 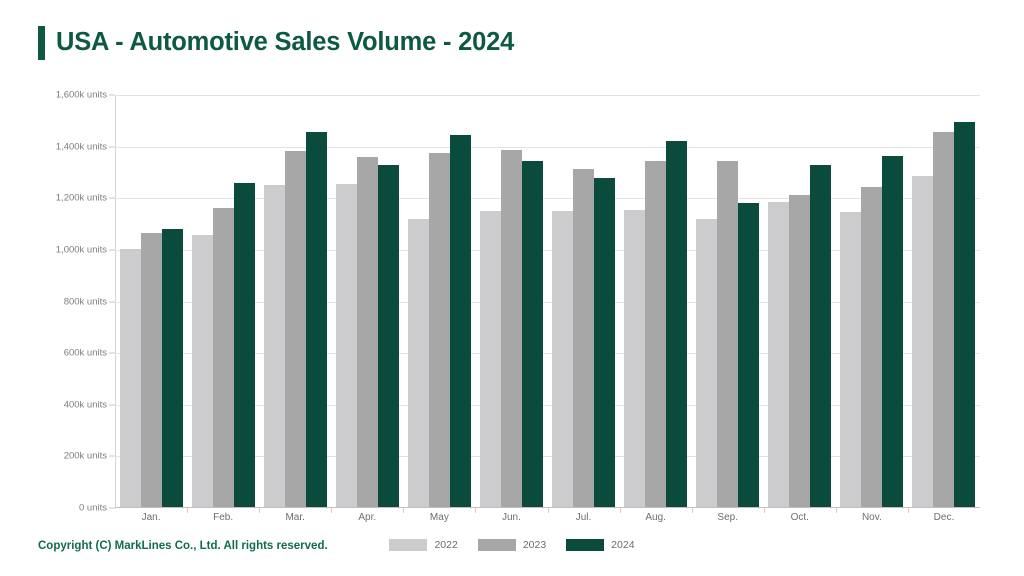 What do you see at coordinates (85, 405) in the screenshot?
I see `y-axis-tick-label: 400k units` at bounding box center [85, 405].